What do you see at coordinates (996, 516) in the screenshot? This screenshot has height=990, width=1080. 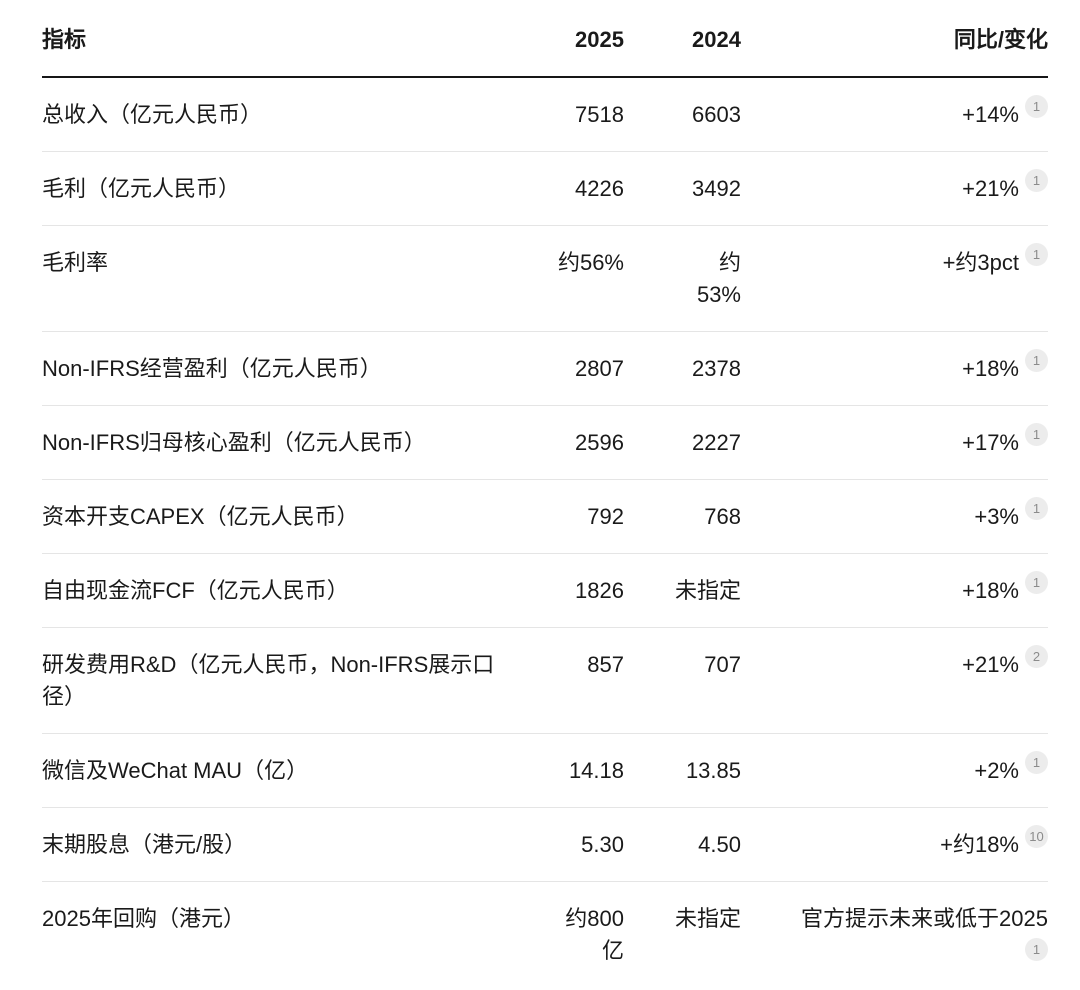 I see `change-value: +3%` at bounding box center [996, 516].